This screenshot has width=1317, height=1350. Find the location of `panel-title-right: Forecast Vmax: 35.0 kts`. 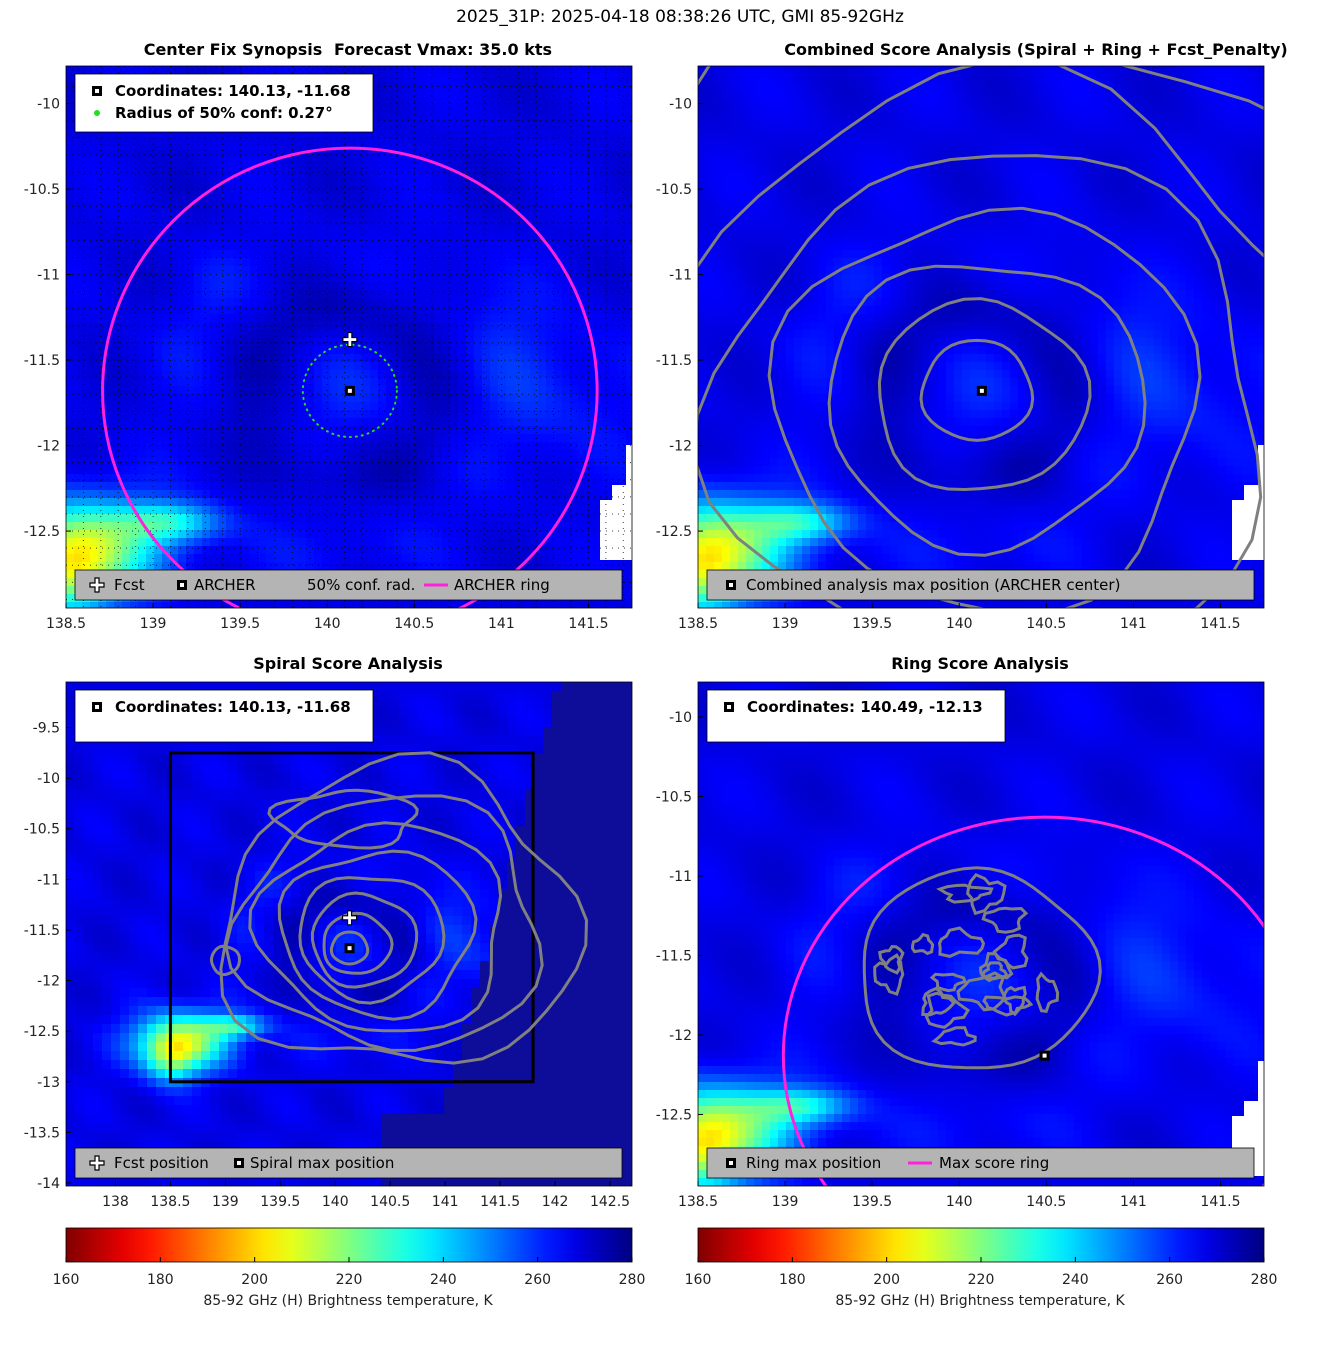

panel-title-right: Forecast Vmax: 35.0 kts is located at coordinates (443, 49).